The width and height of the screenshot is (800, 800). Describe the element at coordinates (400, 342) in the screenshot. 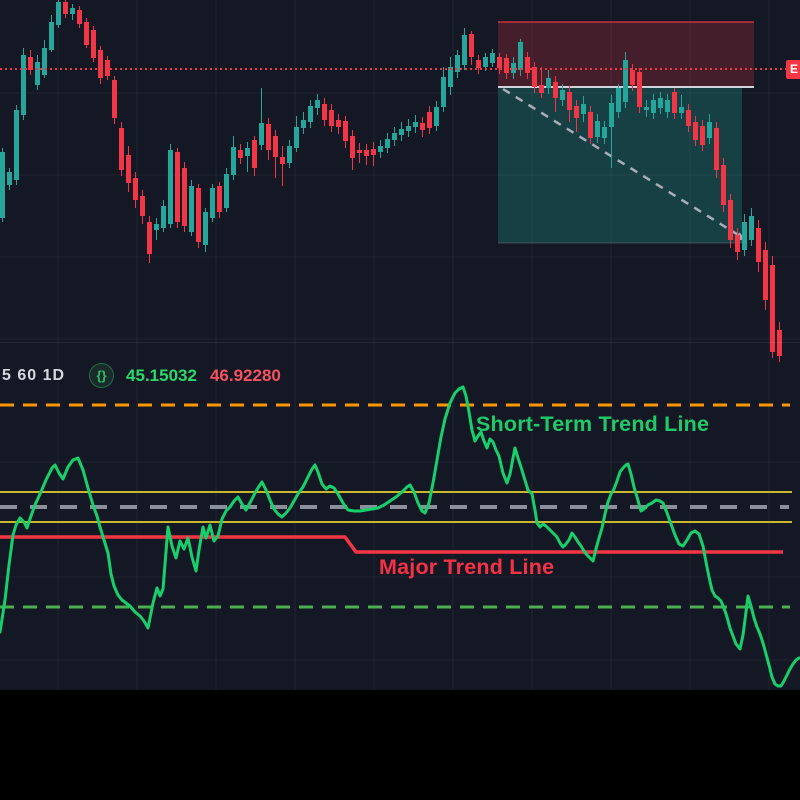

I see `panel-divider` at that location.